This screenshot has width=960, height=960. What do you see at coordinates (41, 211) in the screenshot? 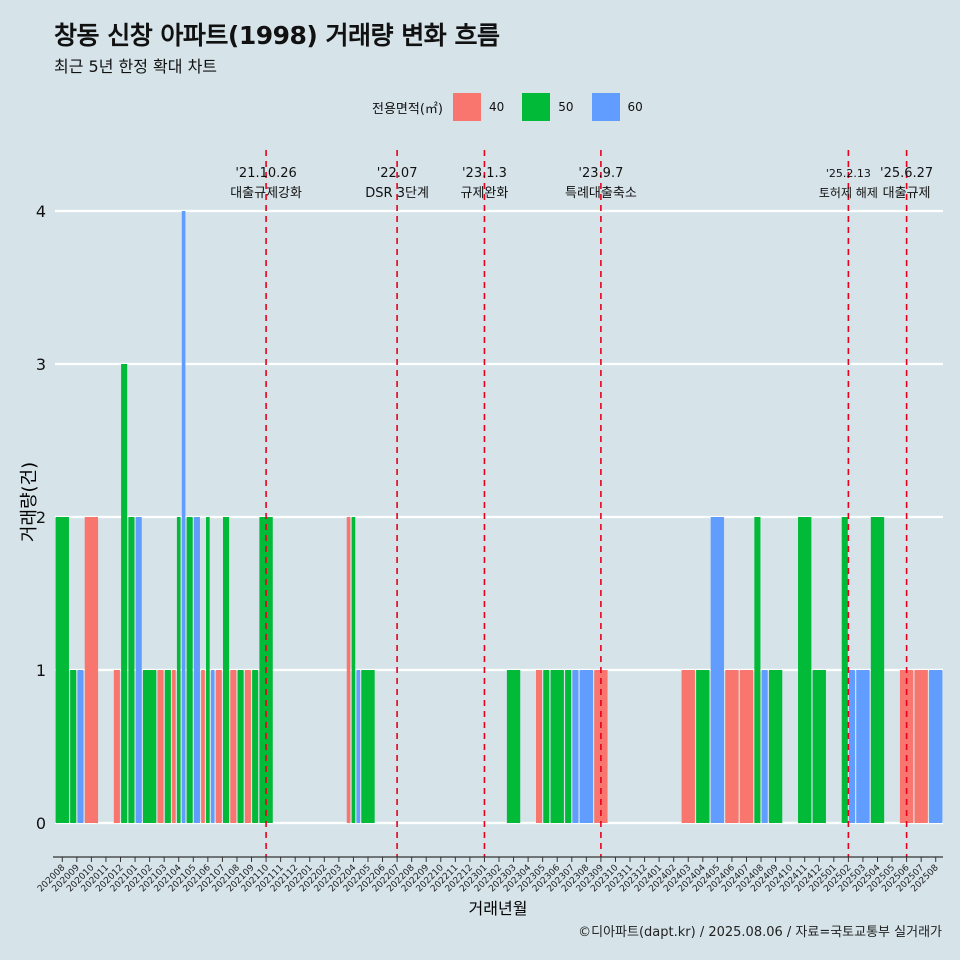
I see `y-tick-label: 4` at bounding box center [41, 211].